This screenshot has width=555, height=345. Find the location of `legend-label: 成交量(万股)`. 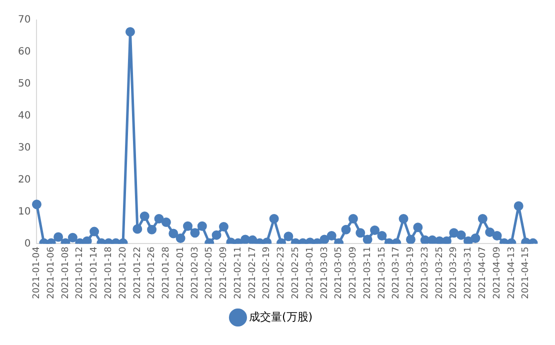

legend-label: 成交量(万股) is located at coordinates (280, 317).